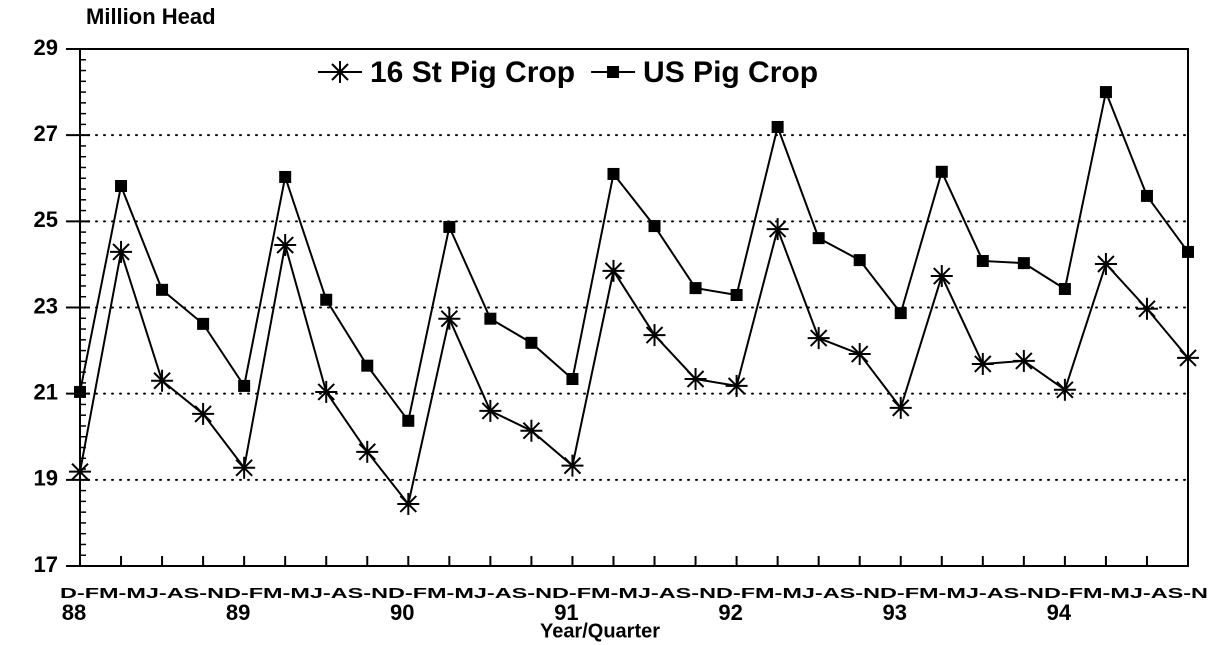  I want to click on y-tick-label: 25, so click(46, 219).